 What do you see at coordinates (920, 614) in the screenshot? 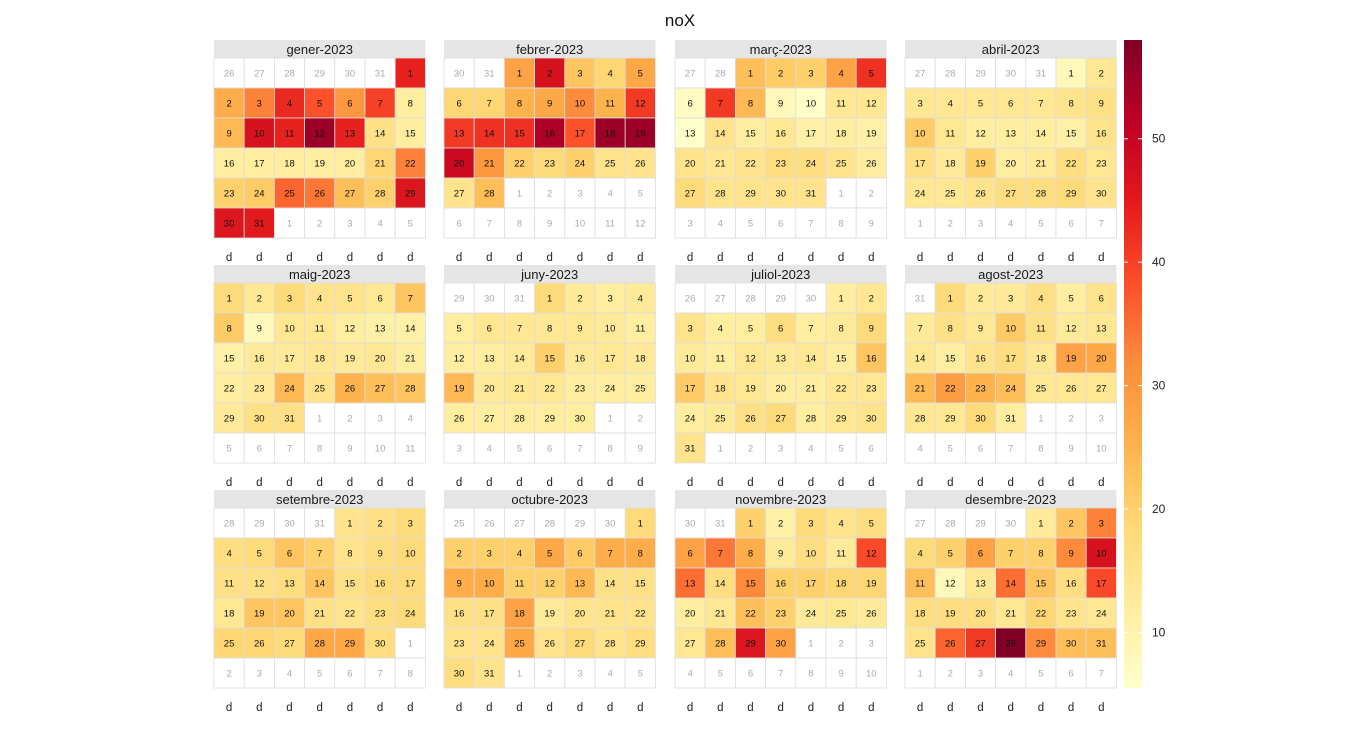
I see `day-number: 18` at bounding box center [920, 614].